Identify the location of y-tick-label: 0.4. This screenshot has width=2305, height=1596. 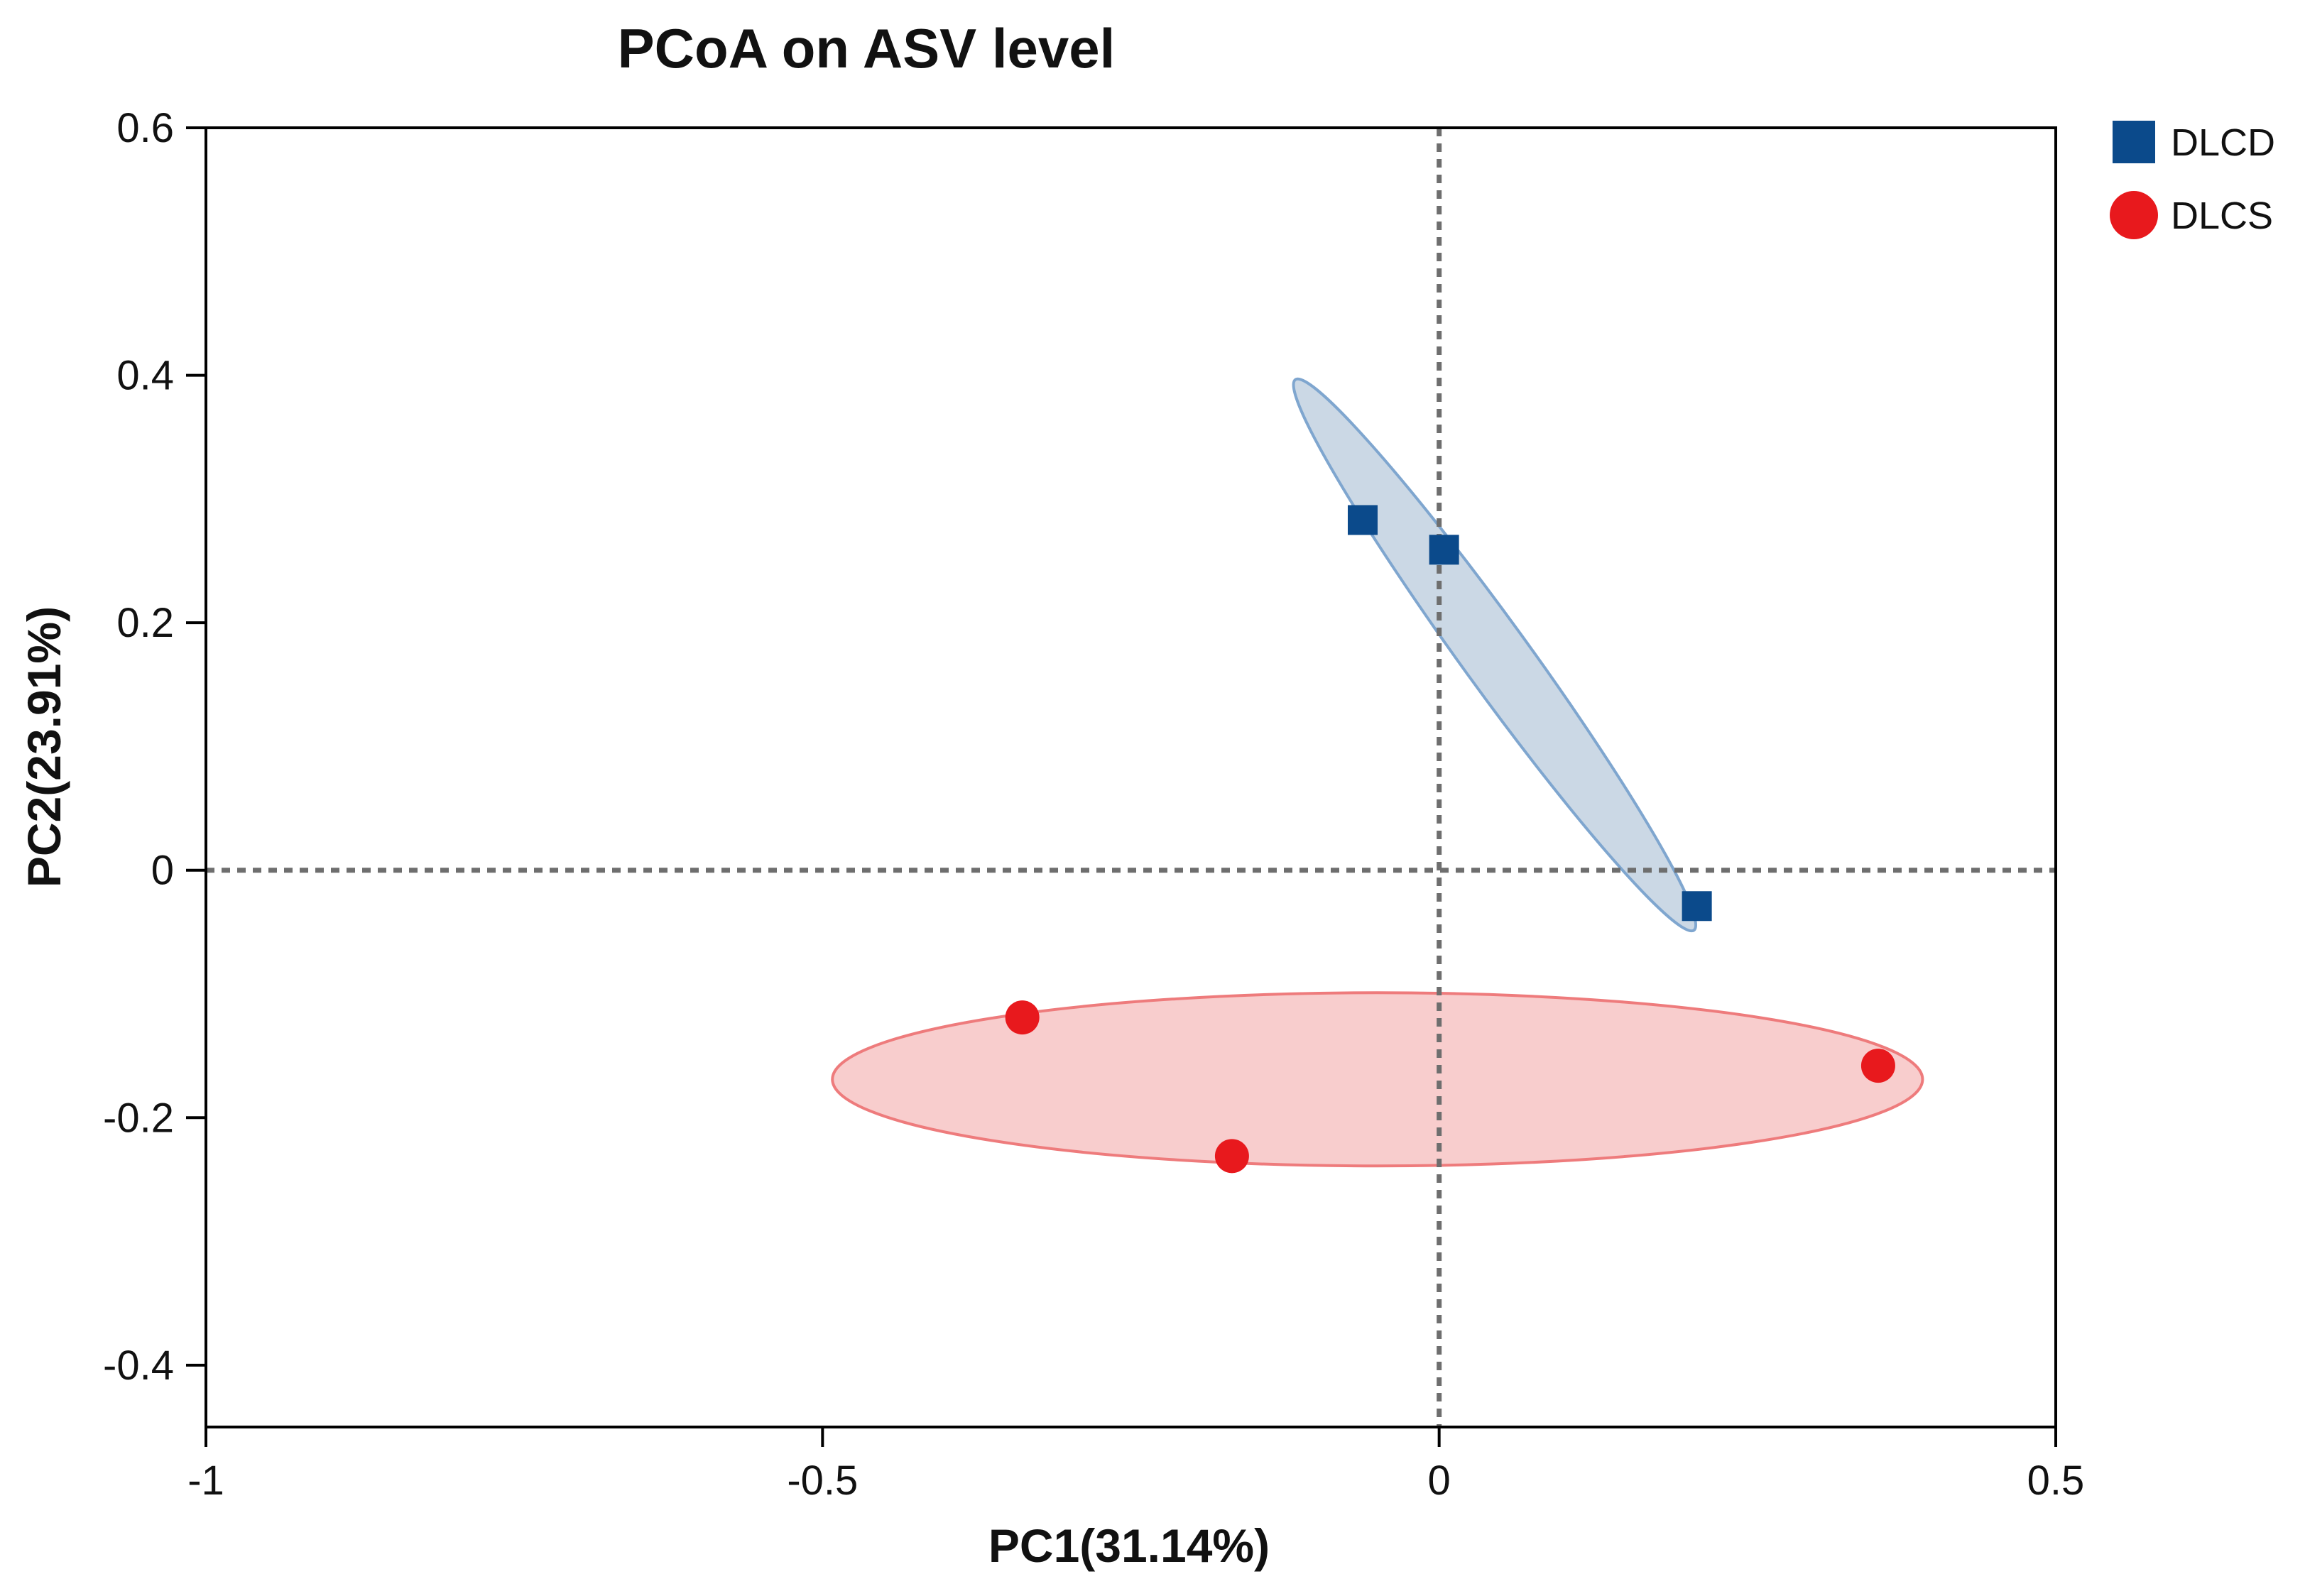
(145, 376).